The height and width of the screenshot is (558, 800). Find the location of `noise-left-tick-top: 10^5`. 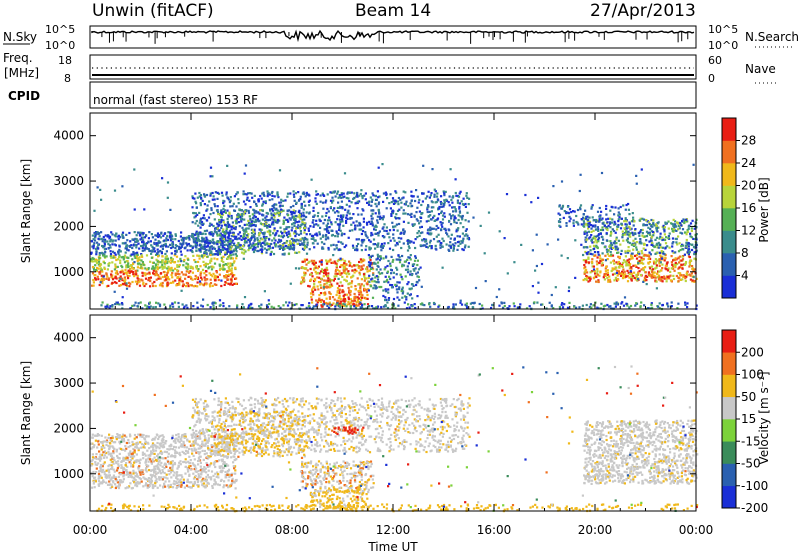

noise-left-tick-top: 10^5 is located at coordinates (60, 29).